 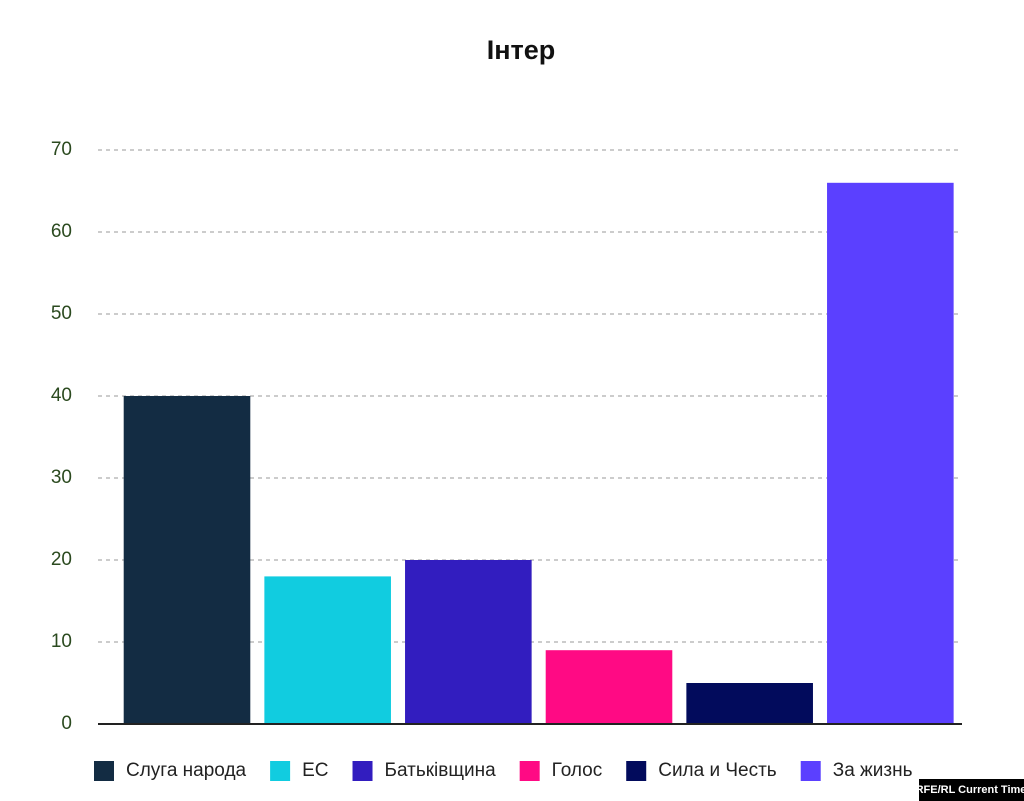 What do you see at coordinates (441, 770) in the screenshot?
I see `legend-label: Батьківщина` at bounding box center [441, 770].